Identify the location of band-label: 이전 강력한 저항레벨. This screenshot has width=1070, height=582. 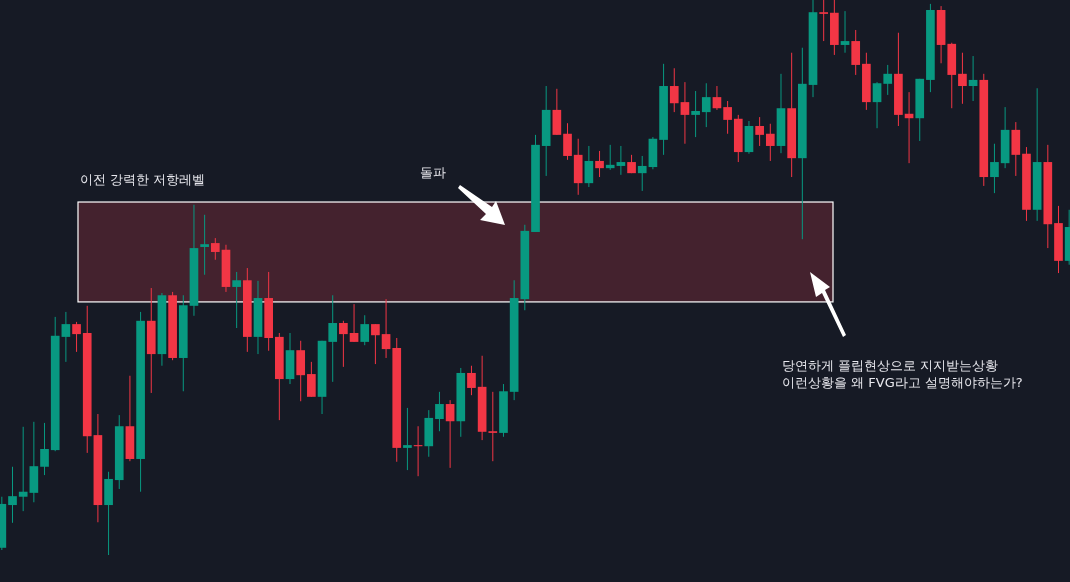
(143, 180).